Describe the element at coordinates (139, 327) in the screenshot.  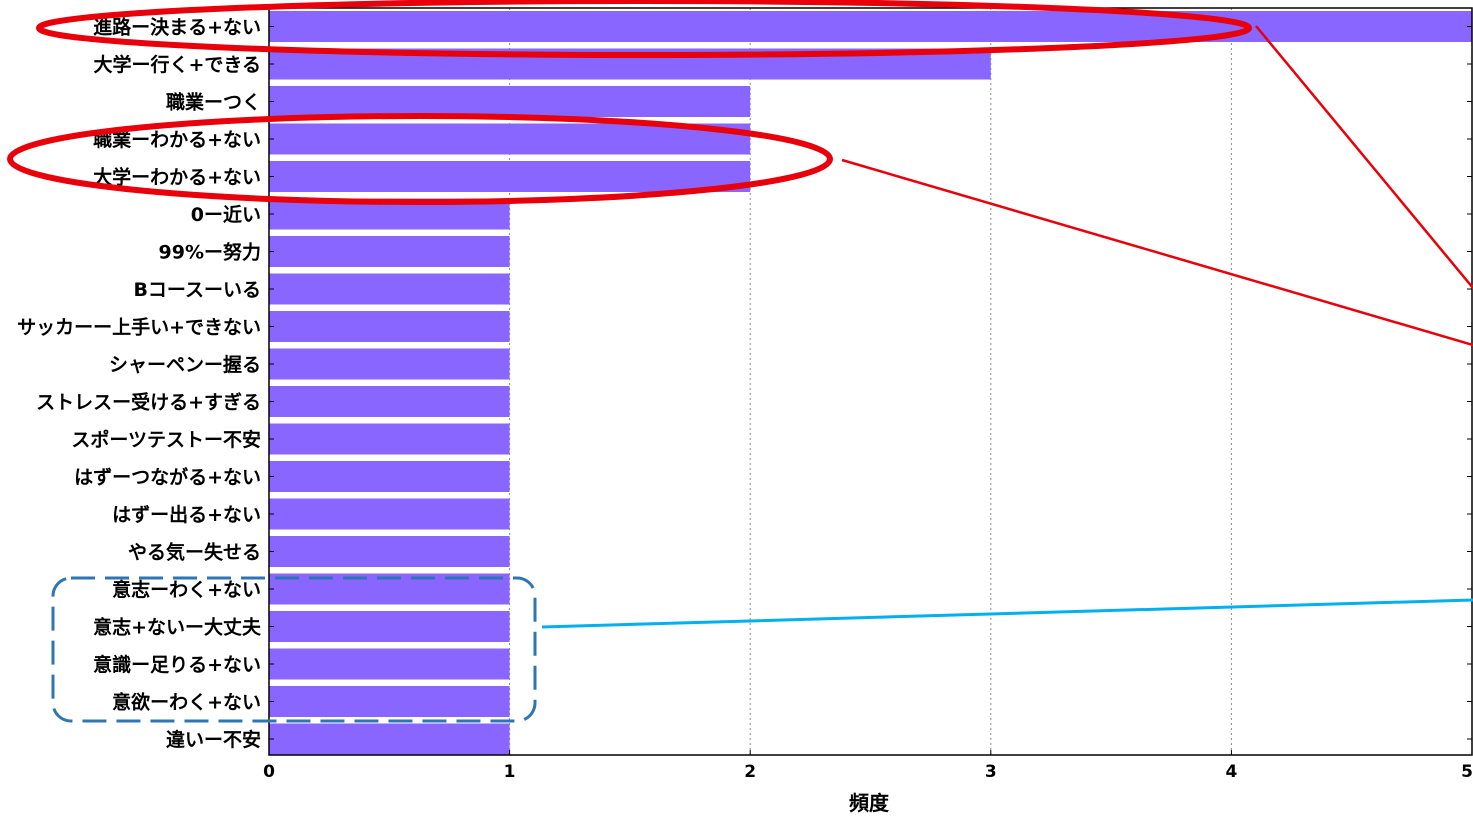
I see `y-tick-label: サッカーー上手い+できない` at that location.